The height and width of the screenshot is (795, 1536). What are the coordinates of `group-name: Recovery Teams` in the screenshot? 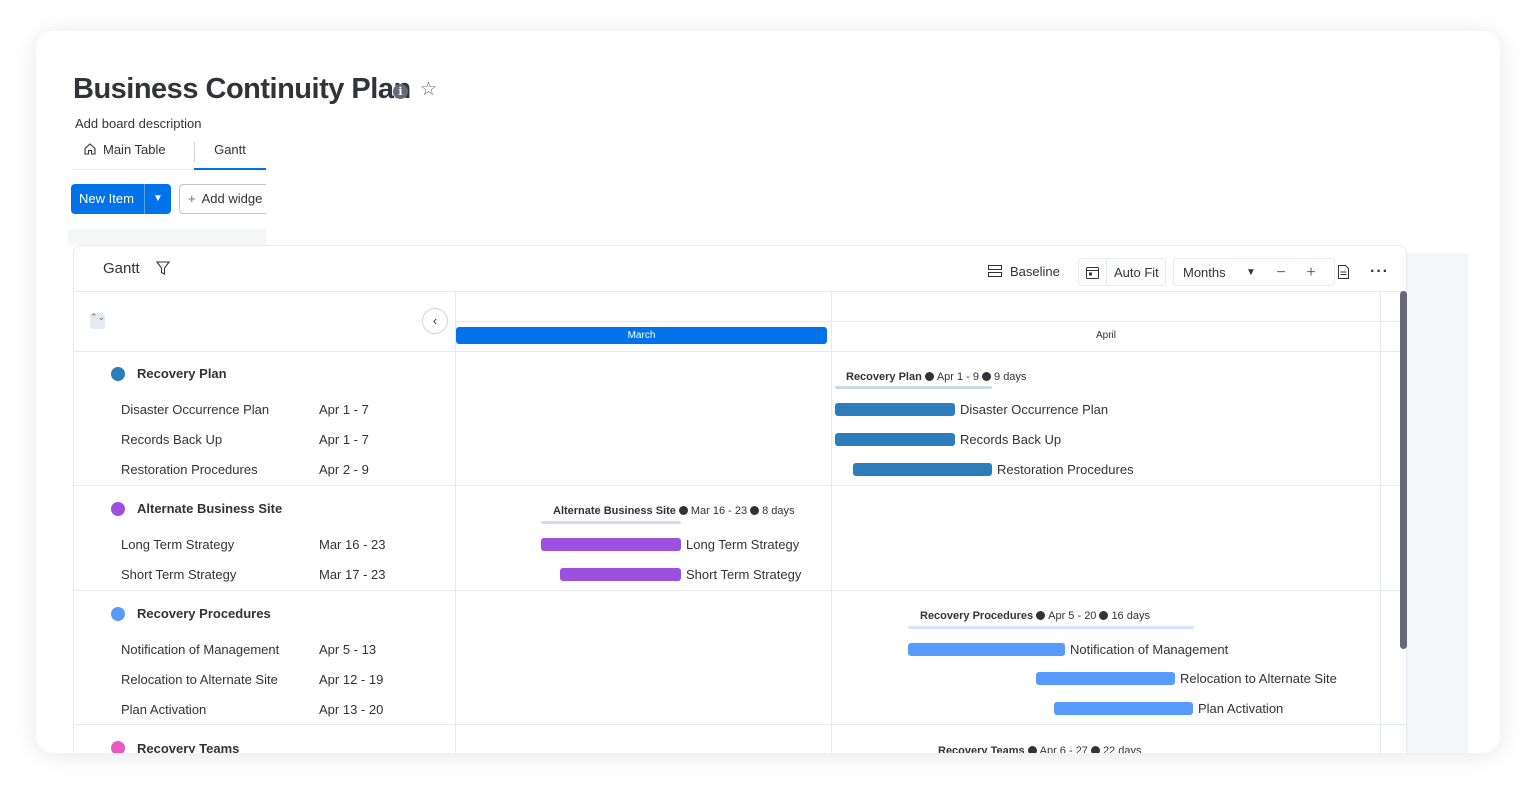 It's located at (188, 747).